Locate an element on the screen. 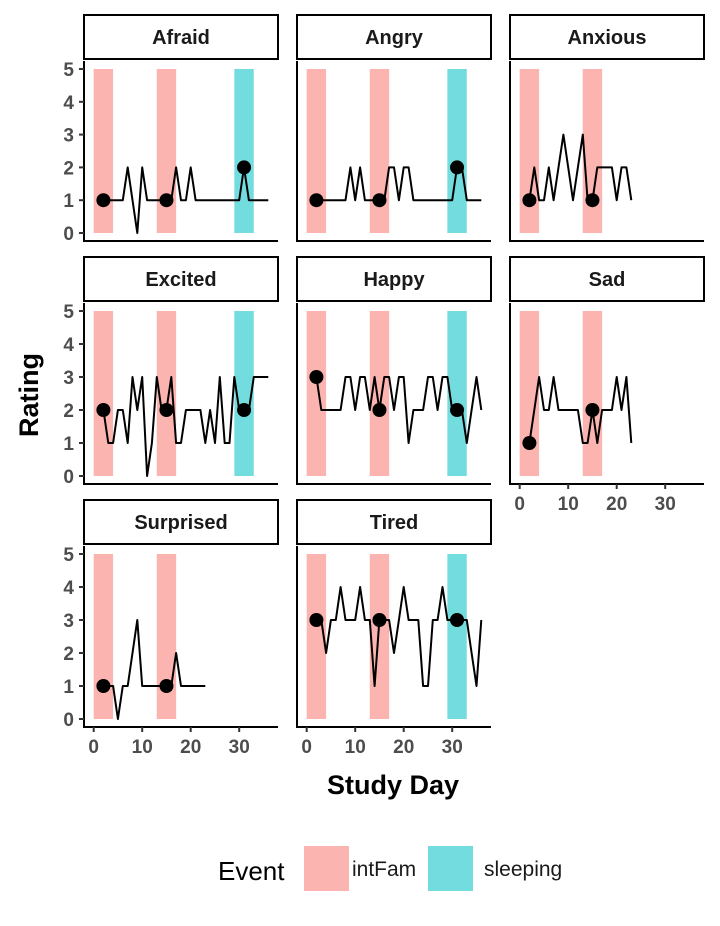  facet-strip-label: Angry is located at coordinates (394, 38).